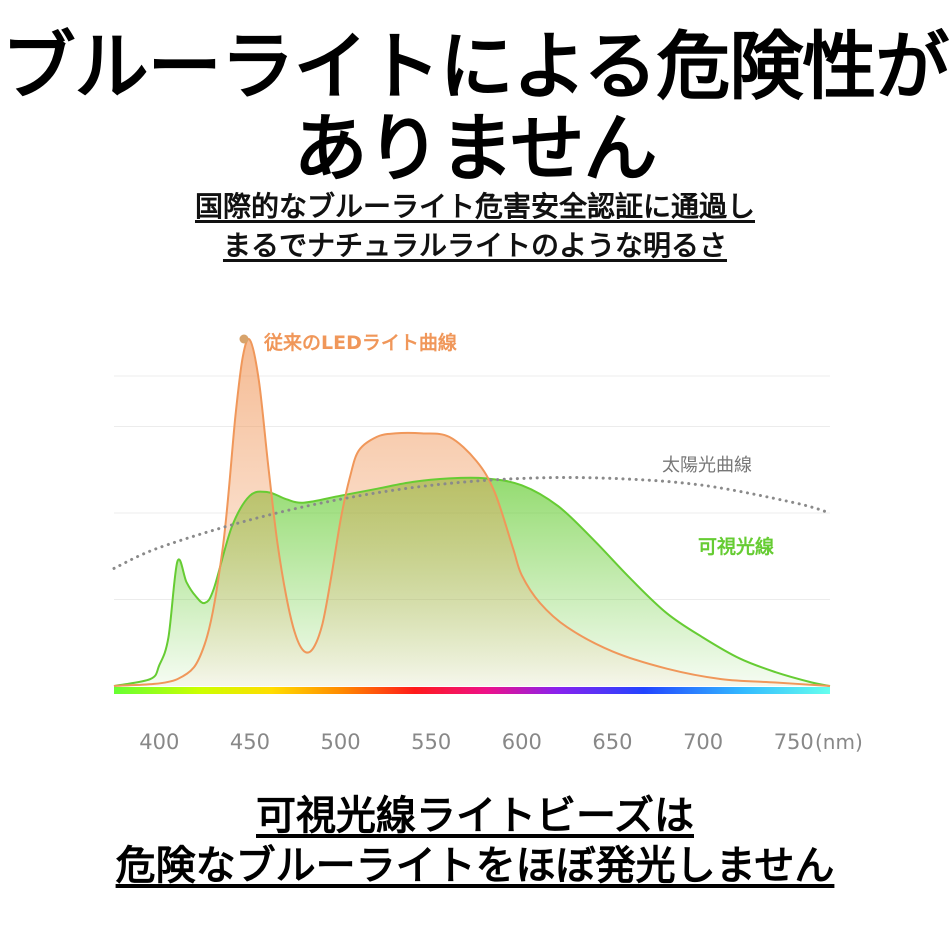  I want to click on footer-line-2-text: 危険なブルーライトをほぼ発光しません, so click(475, 866).